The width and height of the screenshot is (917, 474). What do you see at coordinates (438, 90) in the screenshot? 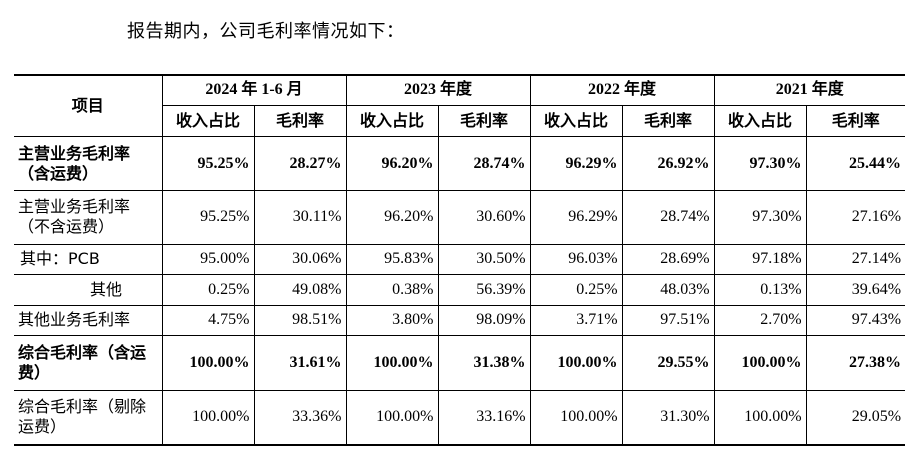
I see `header-period-2023: 2023 年度` at bounding box center [438, 90].